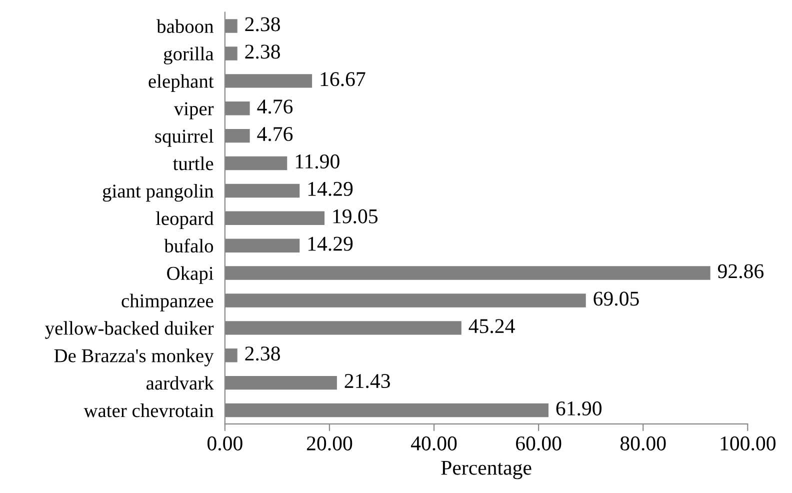 Image resolution: width=792 pixels, height=493 pixels. Describe the element at coordinates (129, 330) in the screenshot. I see `y-tick-label: yellow-backed duiker` at that location.